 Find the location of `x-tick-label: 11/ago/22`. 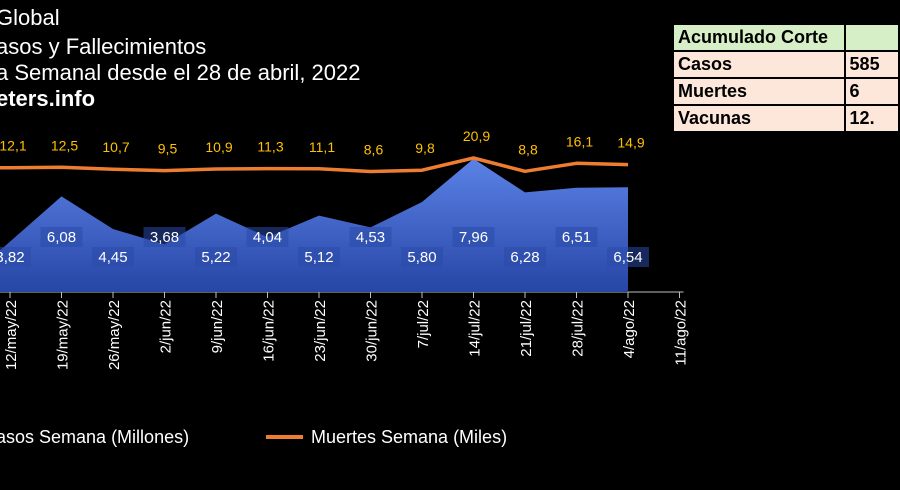

x-tick-label: 11/ago/22 is located at coordinates (681, 333).